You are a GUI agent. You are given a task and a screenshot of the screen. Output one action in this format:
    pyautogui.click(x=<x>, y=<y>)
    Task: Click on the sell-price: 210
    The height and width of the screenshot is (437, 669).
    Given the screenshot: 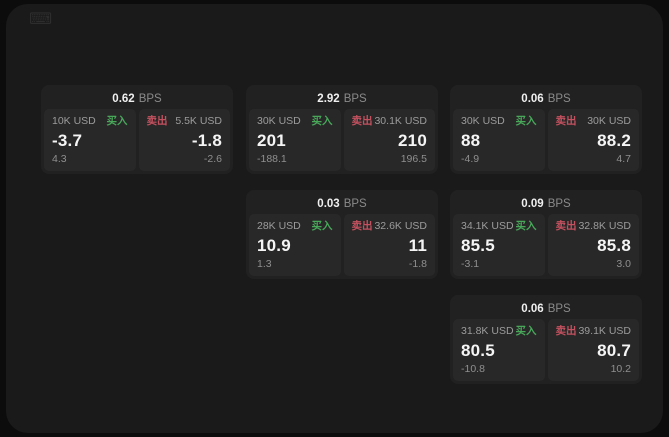 What is the action you would take?
    pyautogui.click(x=412, y=140)
    